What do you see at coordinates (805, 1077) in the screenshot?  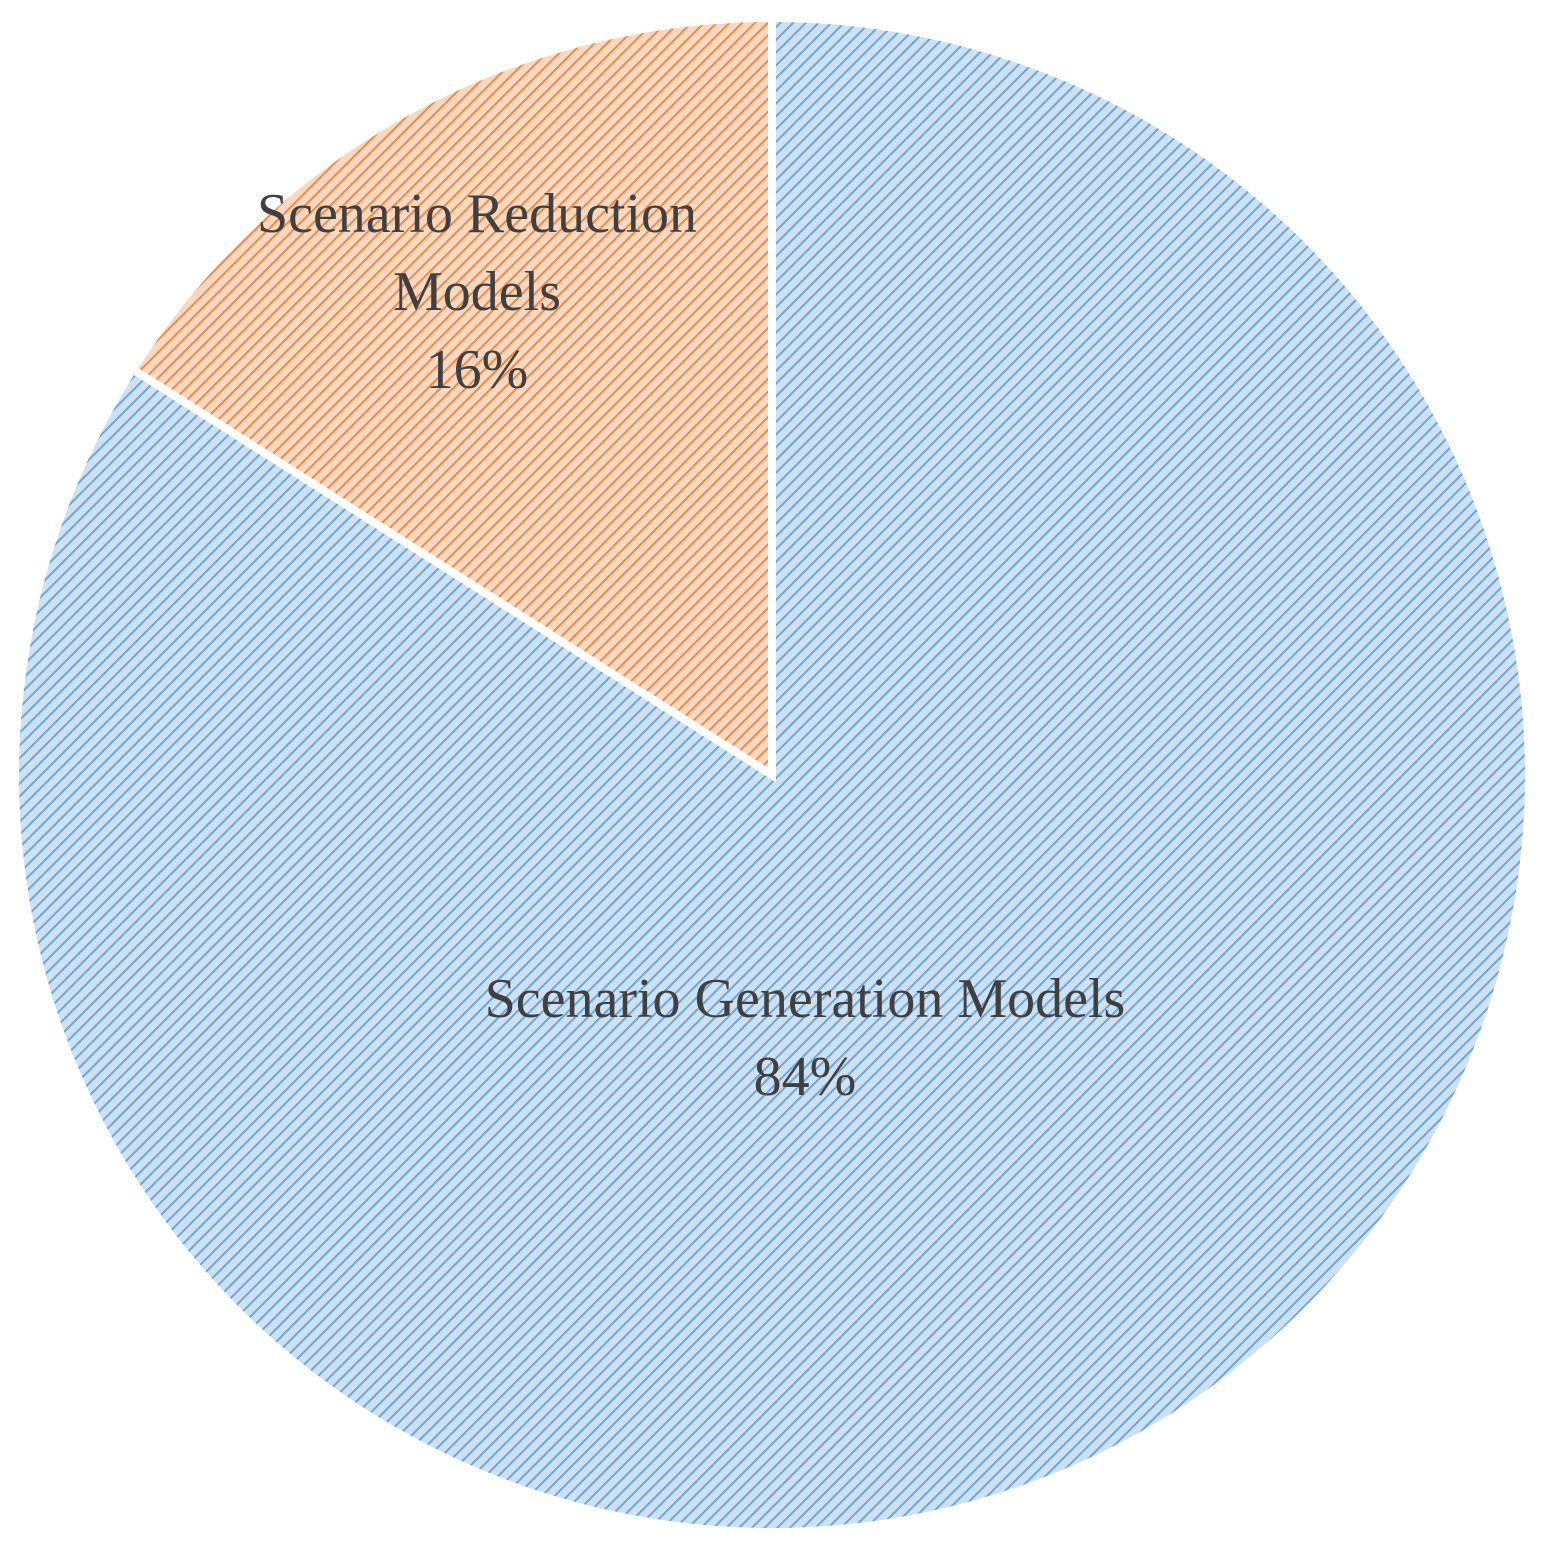 I see `value-label: 84%` at bounding box center [805, 1077].